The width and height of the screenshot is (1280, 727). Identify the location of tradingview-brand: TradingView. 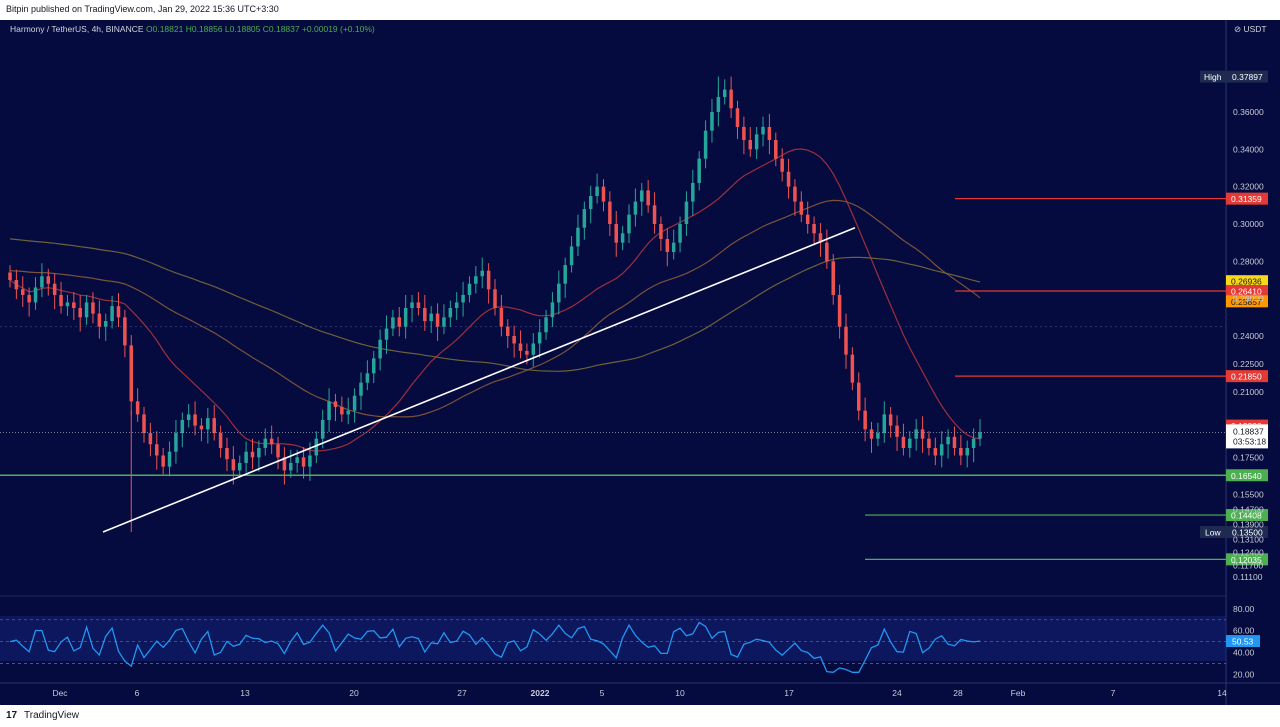
(52, 715).